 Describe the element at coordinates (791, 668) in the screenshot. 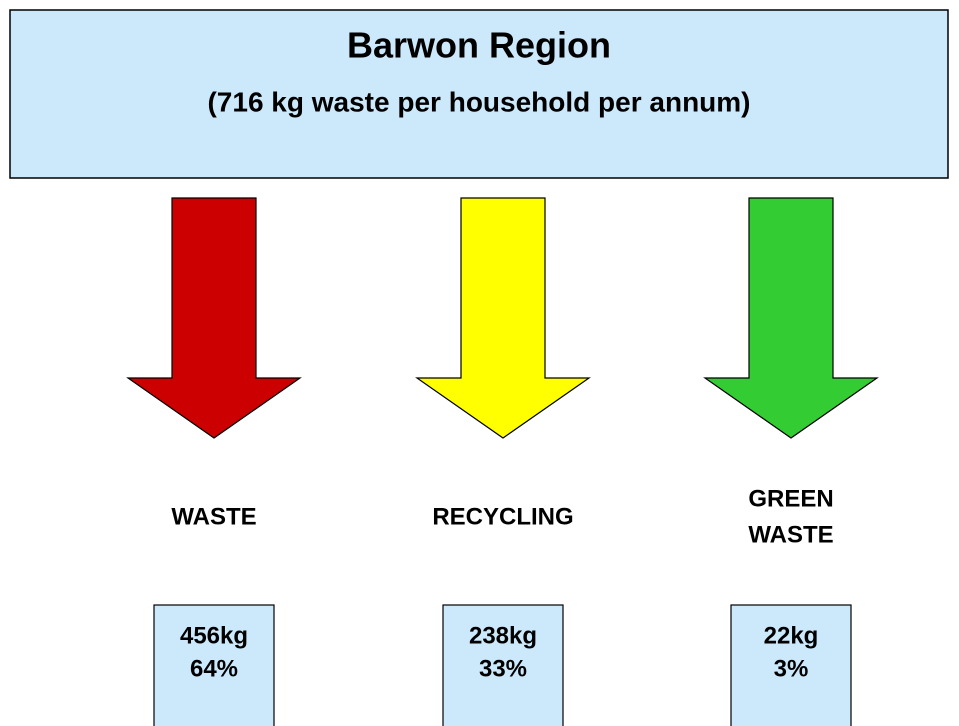

I see `share: 3%` at that location.